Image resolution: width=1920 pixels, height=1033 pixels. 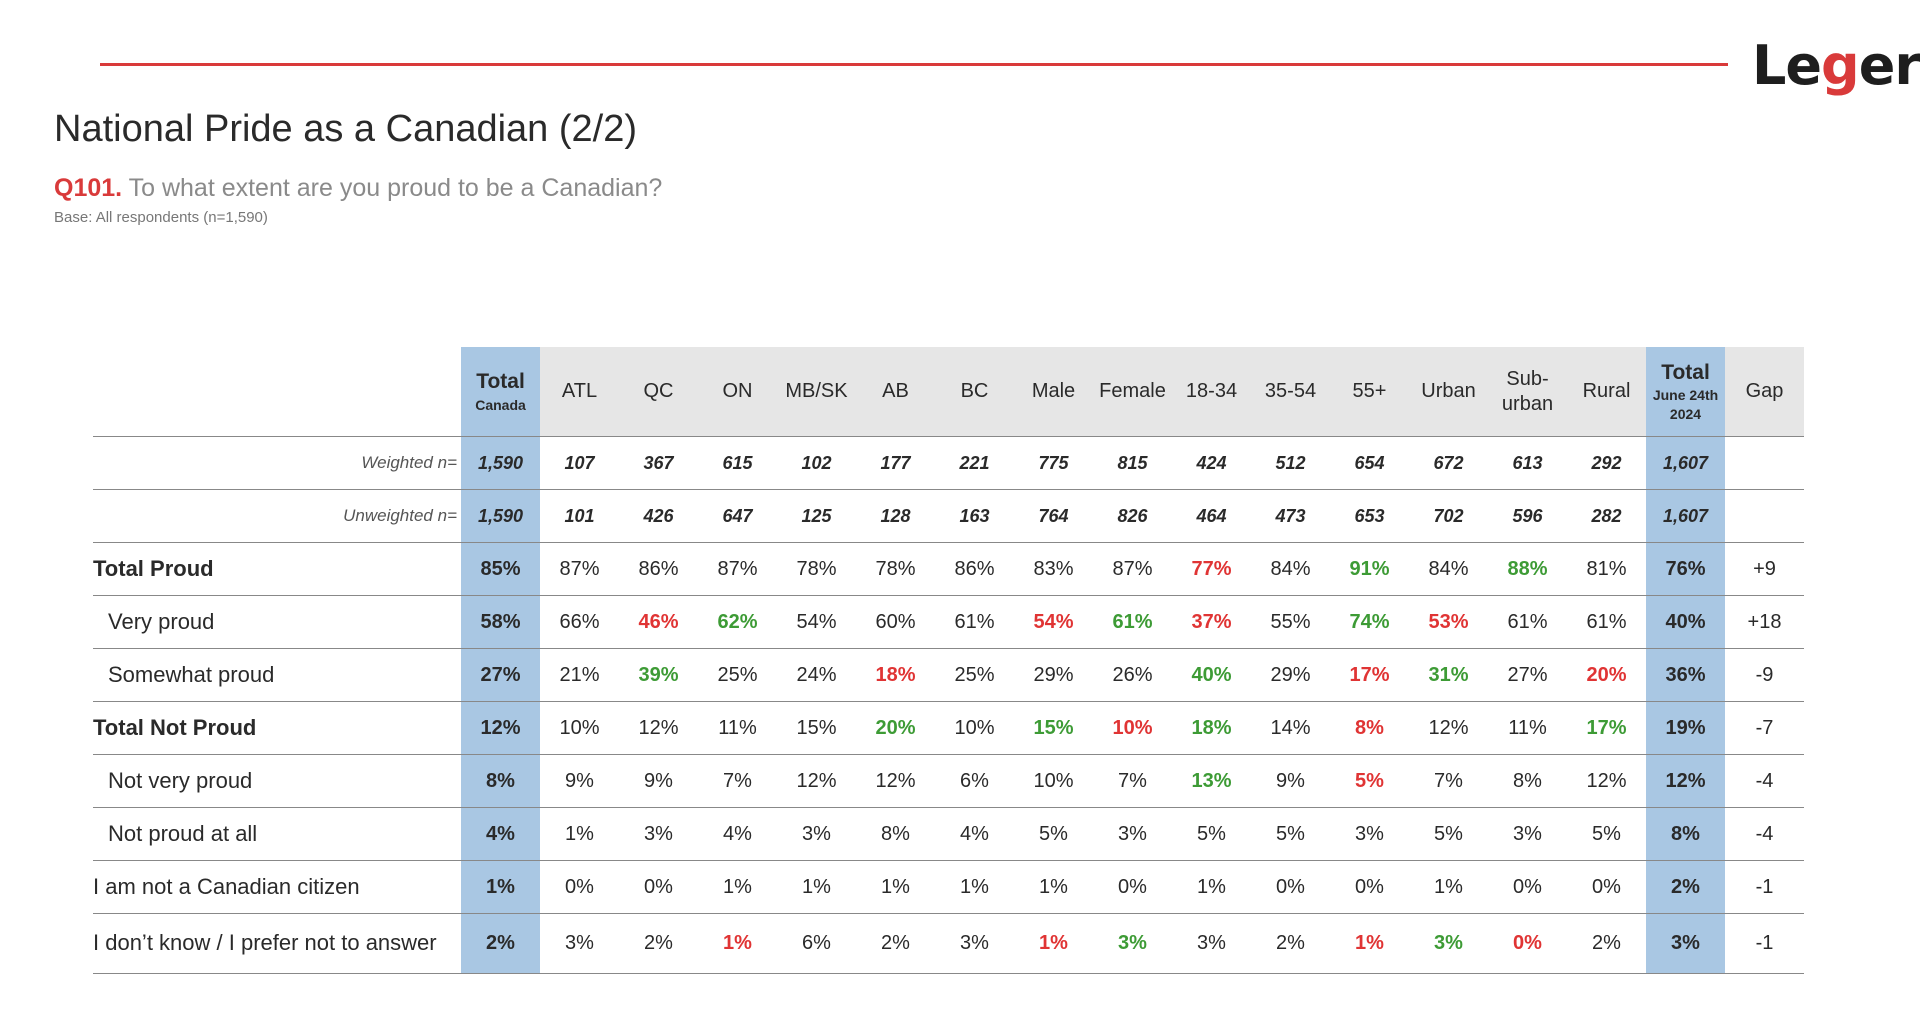 What do you see at coordinates (1606, 728) in the screenshot?
I see `table-cell: 17%` at bounding box center [1606, 728].